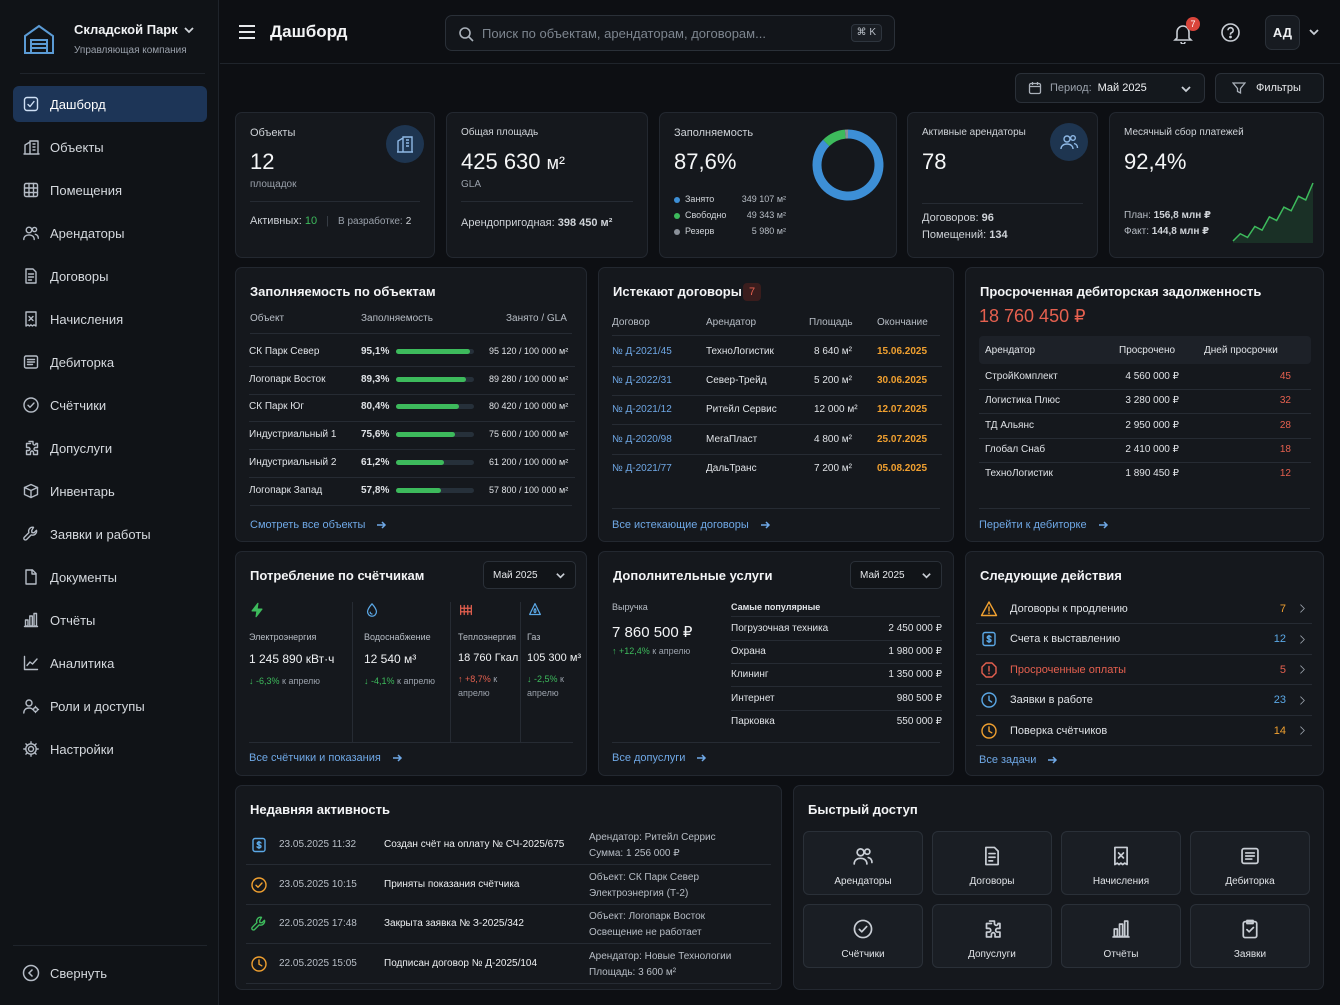 Image resolution: width=1340 pixels, height=1005 pixels. I want to click on meter-card: Теплоэнергия 18 760 Гкал ↑ +8,7% к апрелю, so click(489, 651).